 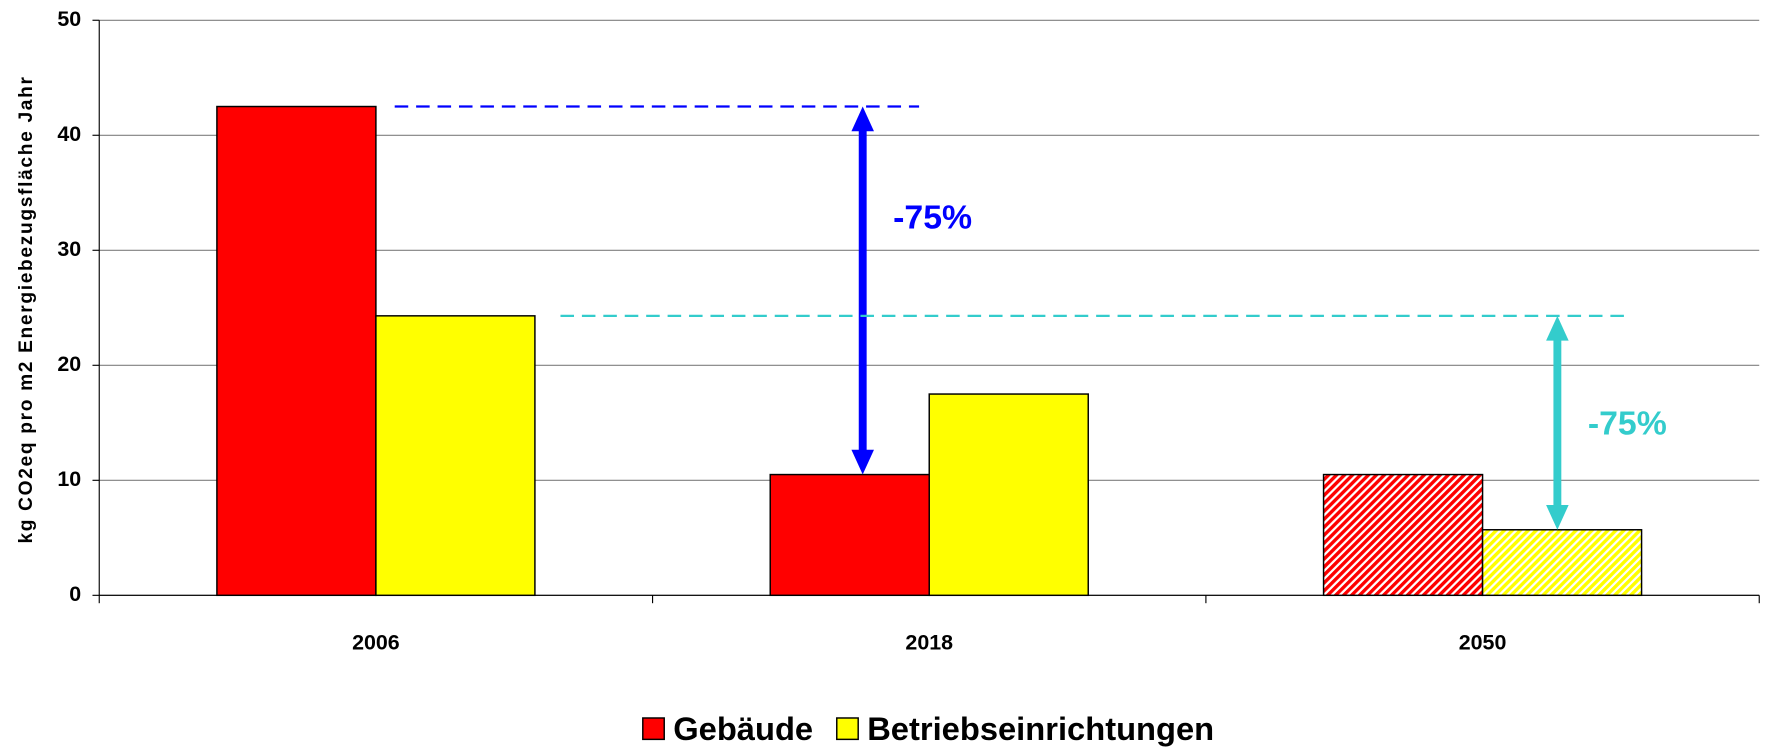 I want to click on x-tick-label: 2050, so click(x=1483, y=642).